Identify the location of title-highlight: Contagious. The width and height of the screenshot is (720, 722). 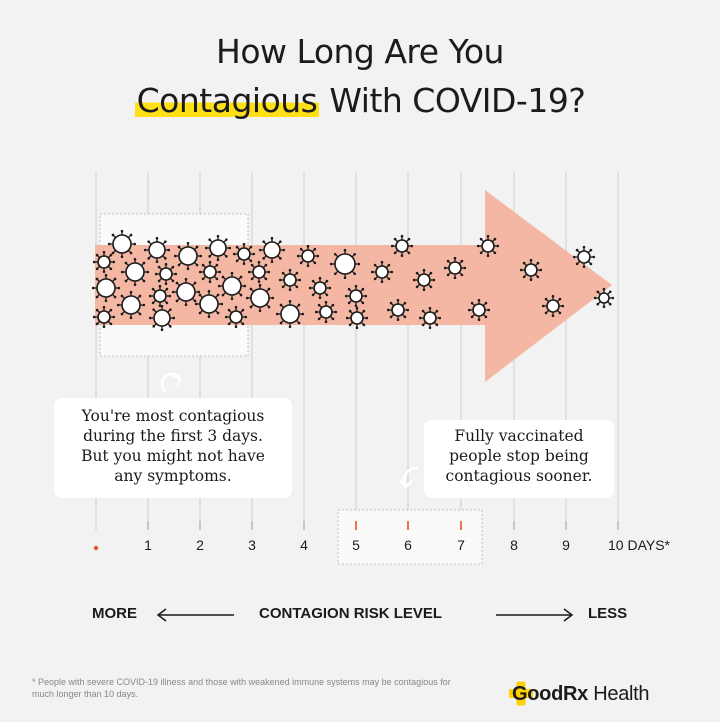
(227, 100).